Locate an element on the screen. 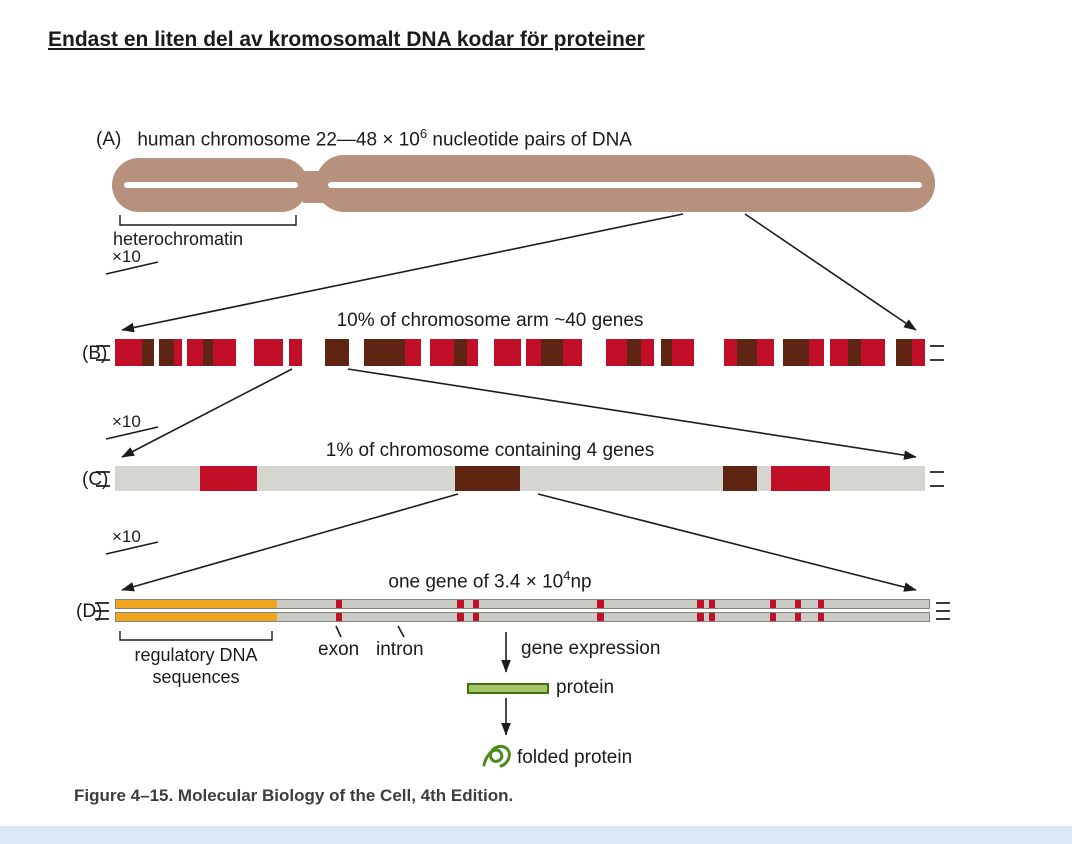 This screenshot has height=844, width=1072. zoom-line-b-c-left is located at coordinates (207, 413).